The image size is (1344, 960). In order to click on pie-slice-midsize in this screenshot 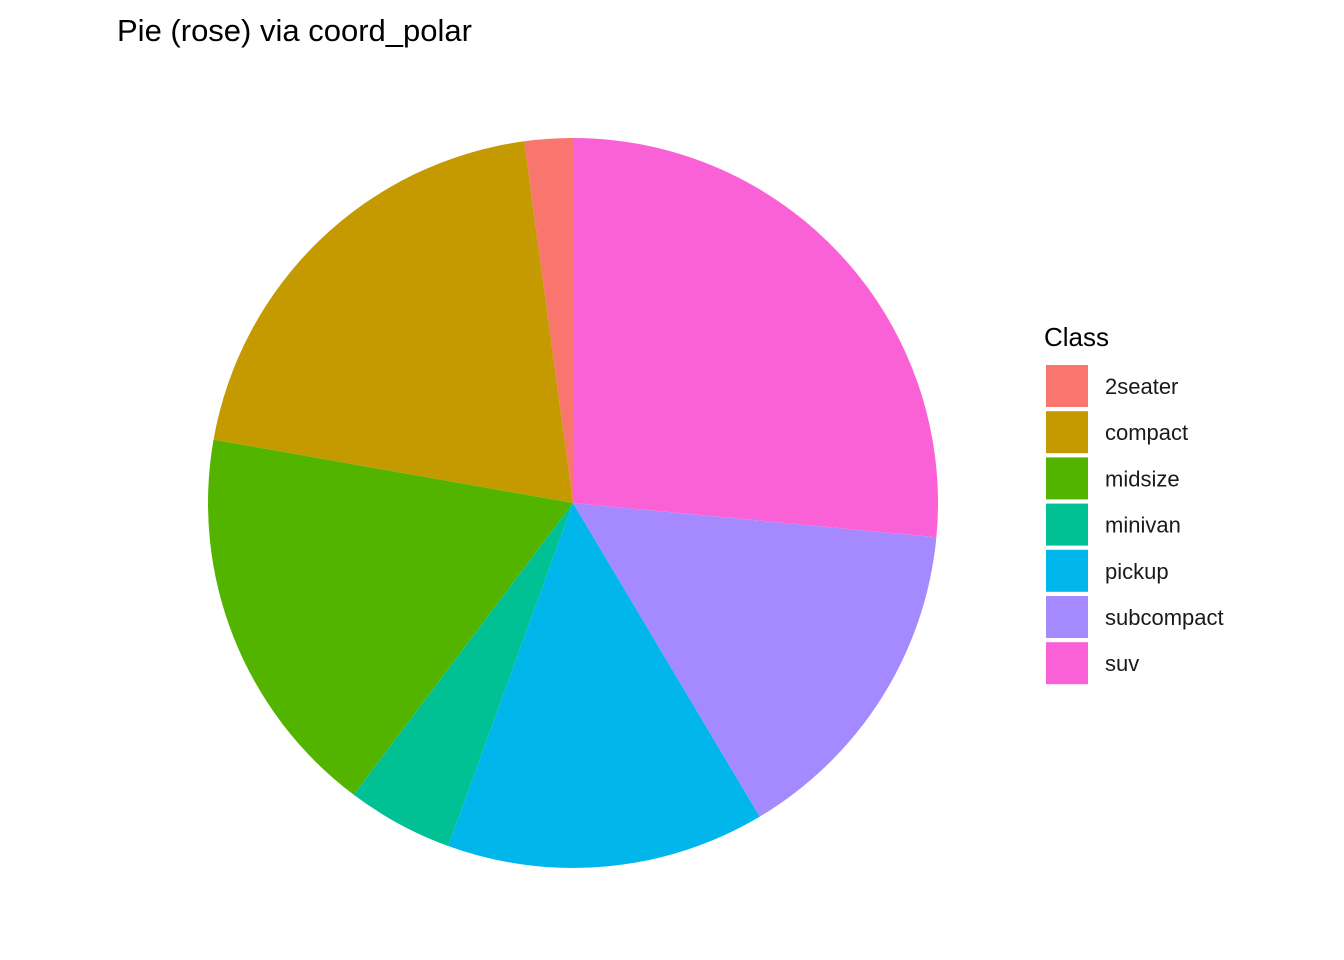, I will do `click(390, 617)`.